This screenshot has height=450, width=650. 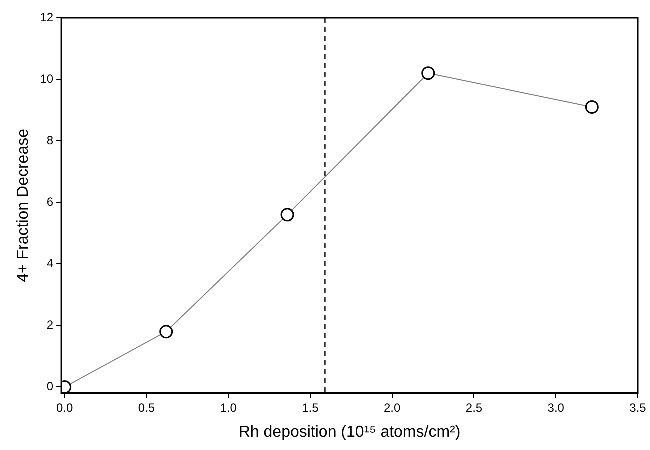 What do you see at coordinates (47, 79) in the screenshot?
I see `y-tick-label: 10` at bounding box center [47, 79].